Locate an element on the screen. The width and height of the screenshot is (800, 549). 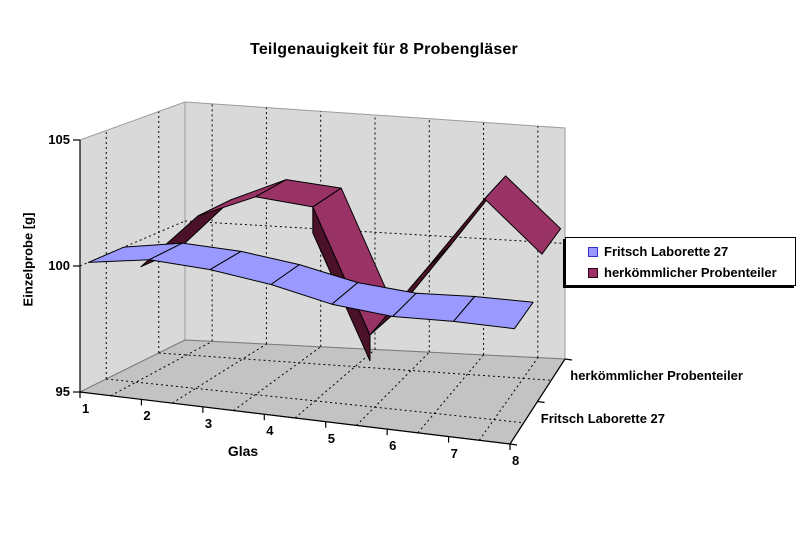
x-tick-label: 1 is located at coordinates (86, 408).